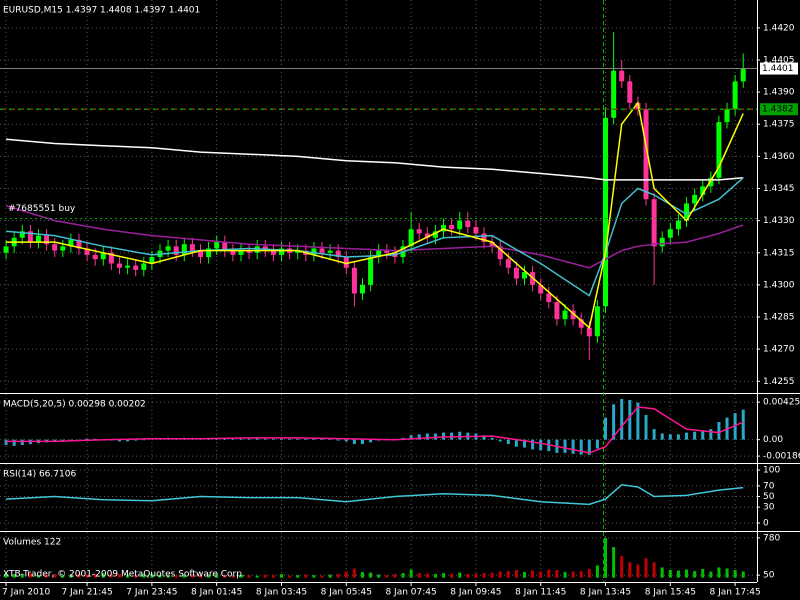 This screenshot has width=800, height=600. I want to click on pane-title: RSI(14) 66.7106, so click(39, 475).